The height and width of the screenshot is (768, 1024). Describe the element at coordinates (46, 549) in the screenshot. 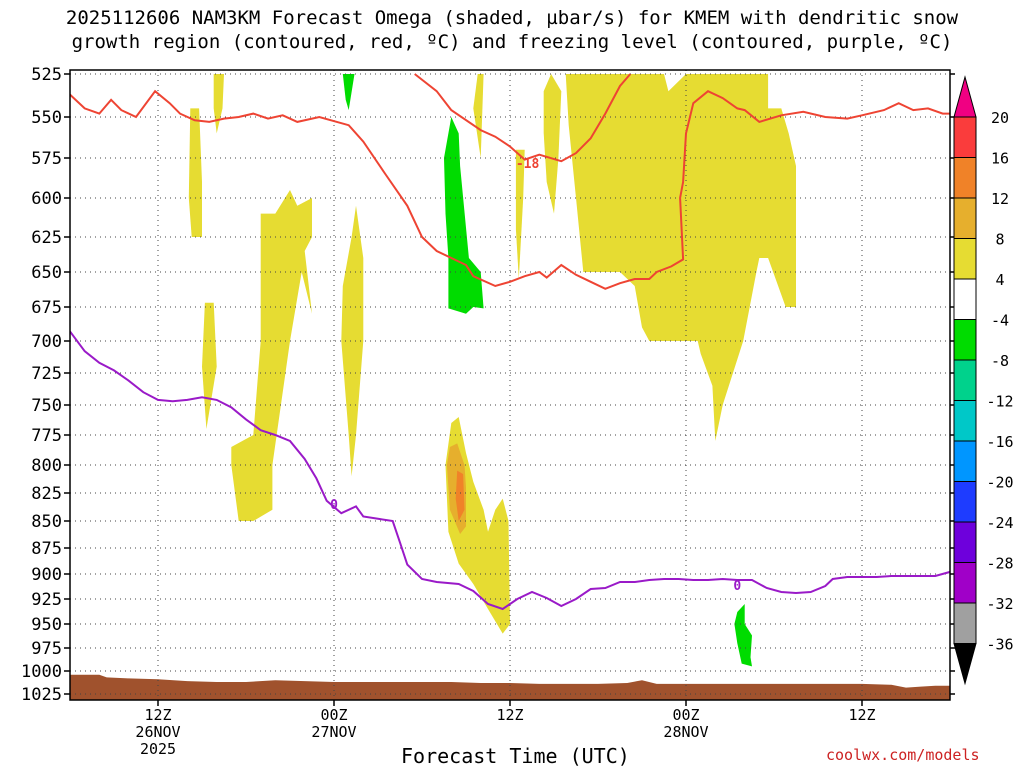

I see `y-tick-label-875: 875` at that location.